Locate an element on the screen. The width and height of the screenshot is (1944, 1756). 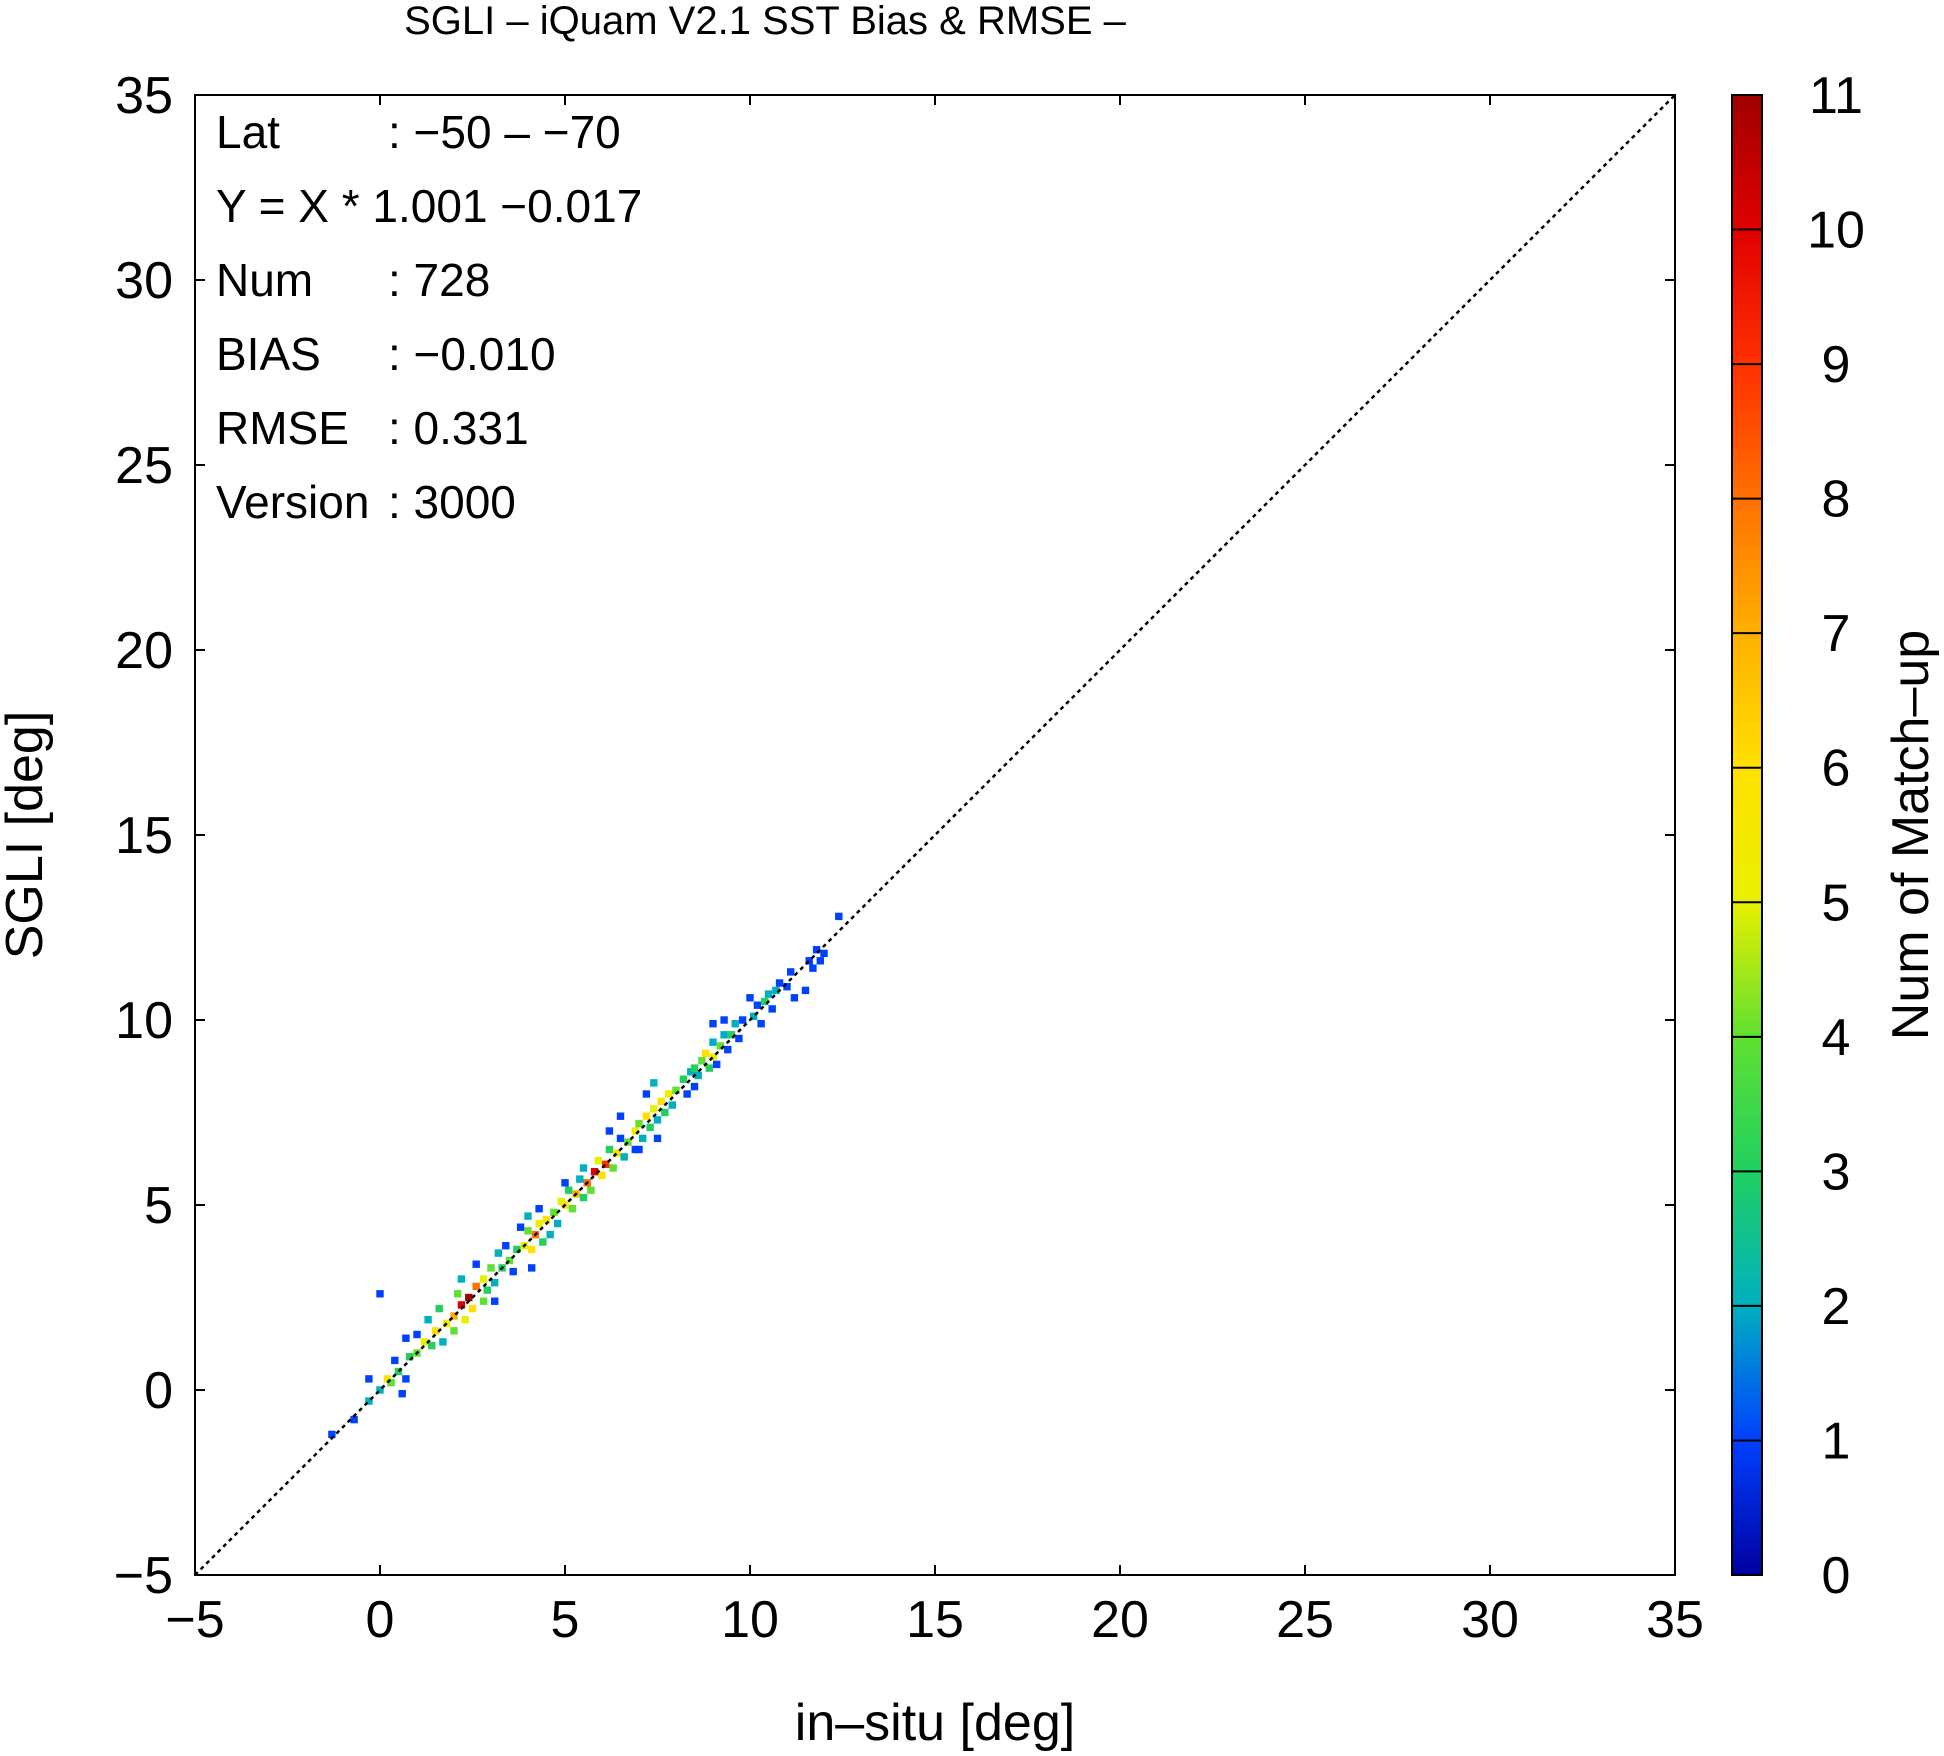
colorbar-tick-label: 5 is located at coordinates (1836, 903).